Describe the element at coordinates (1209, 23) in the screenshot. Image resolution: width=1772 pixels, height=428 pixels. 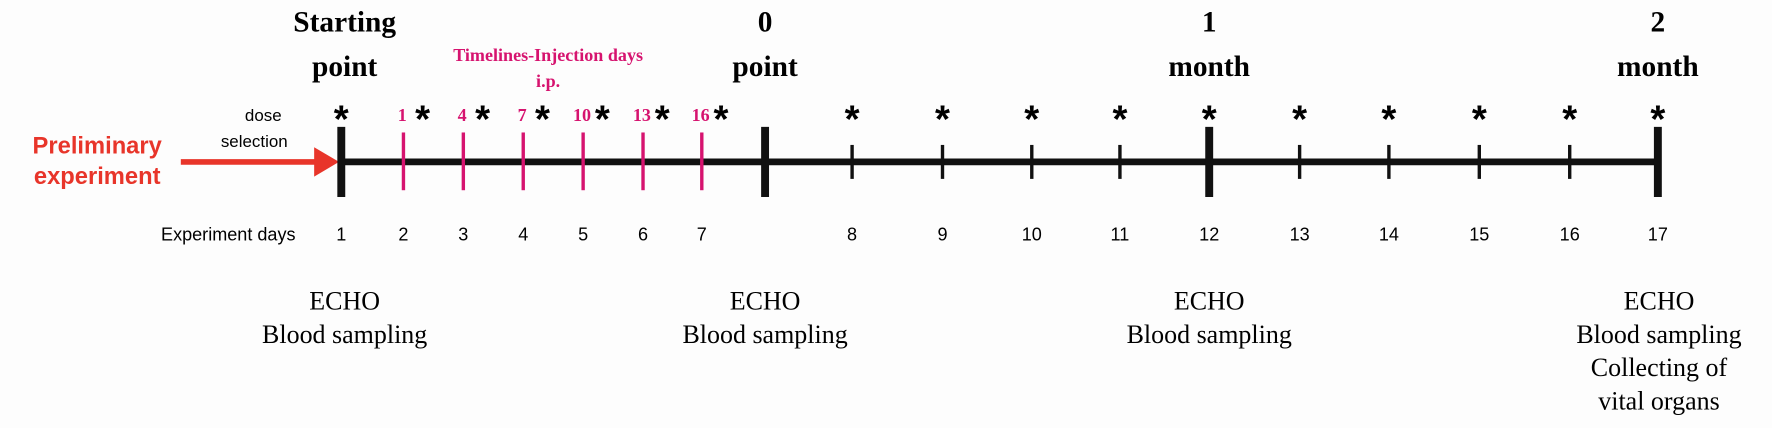
I see `milestone-title: 1` at that location.